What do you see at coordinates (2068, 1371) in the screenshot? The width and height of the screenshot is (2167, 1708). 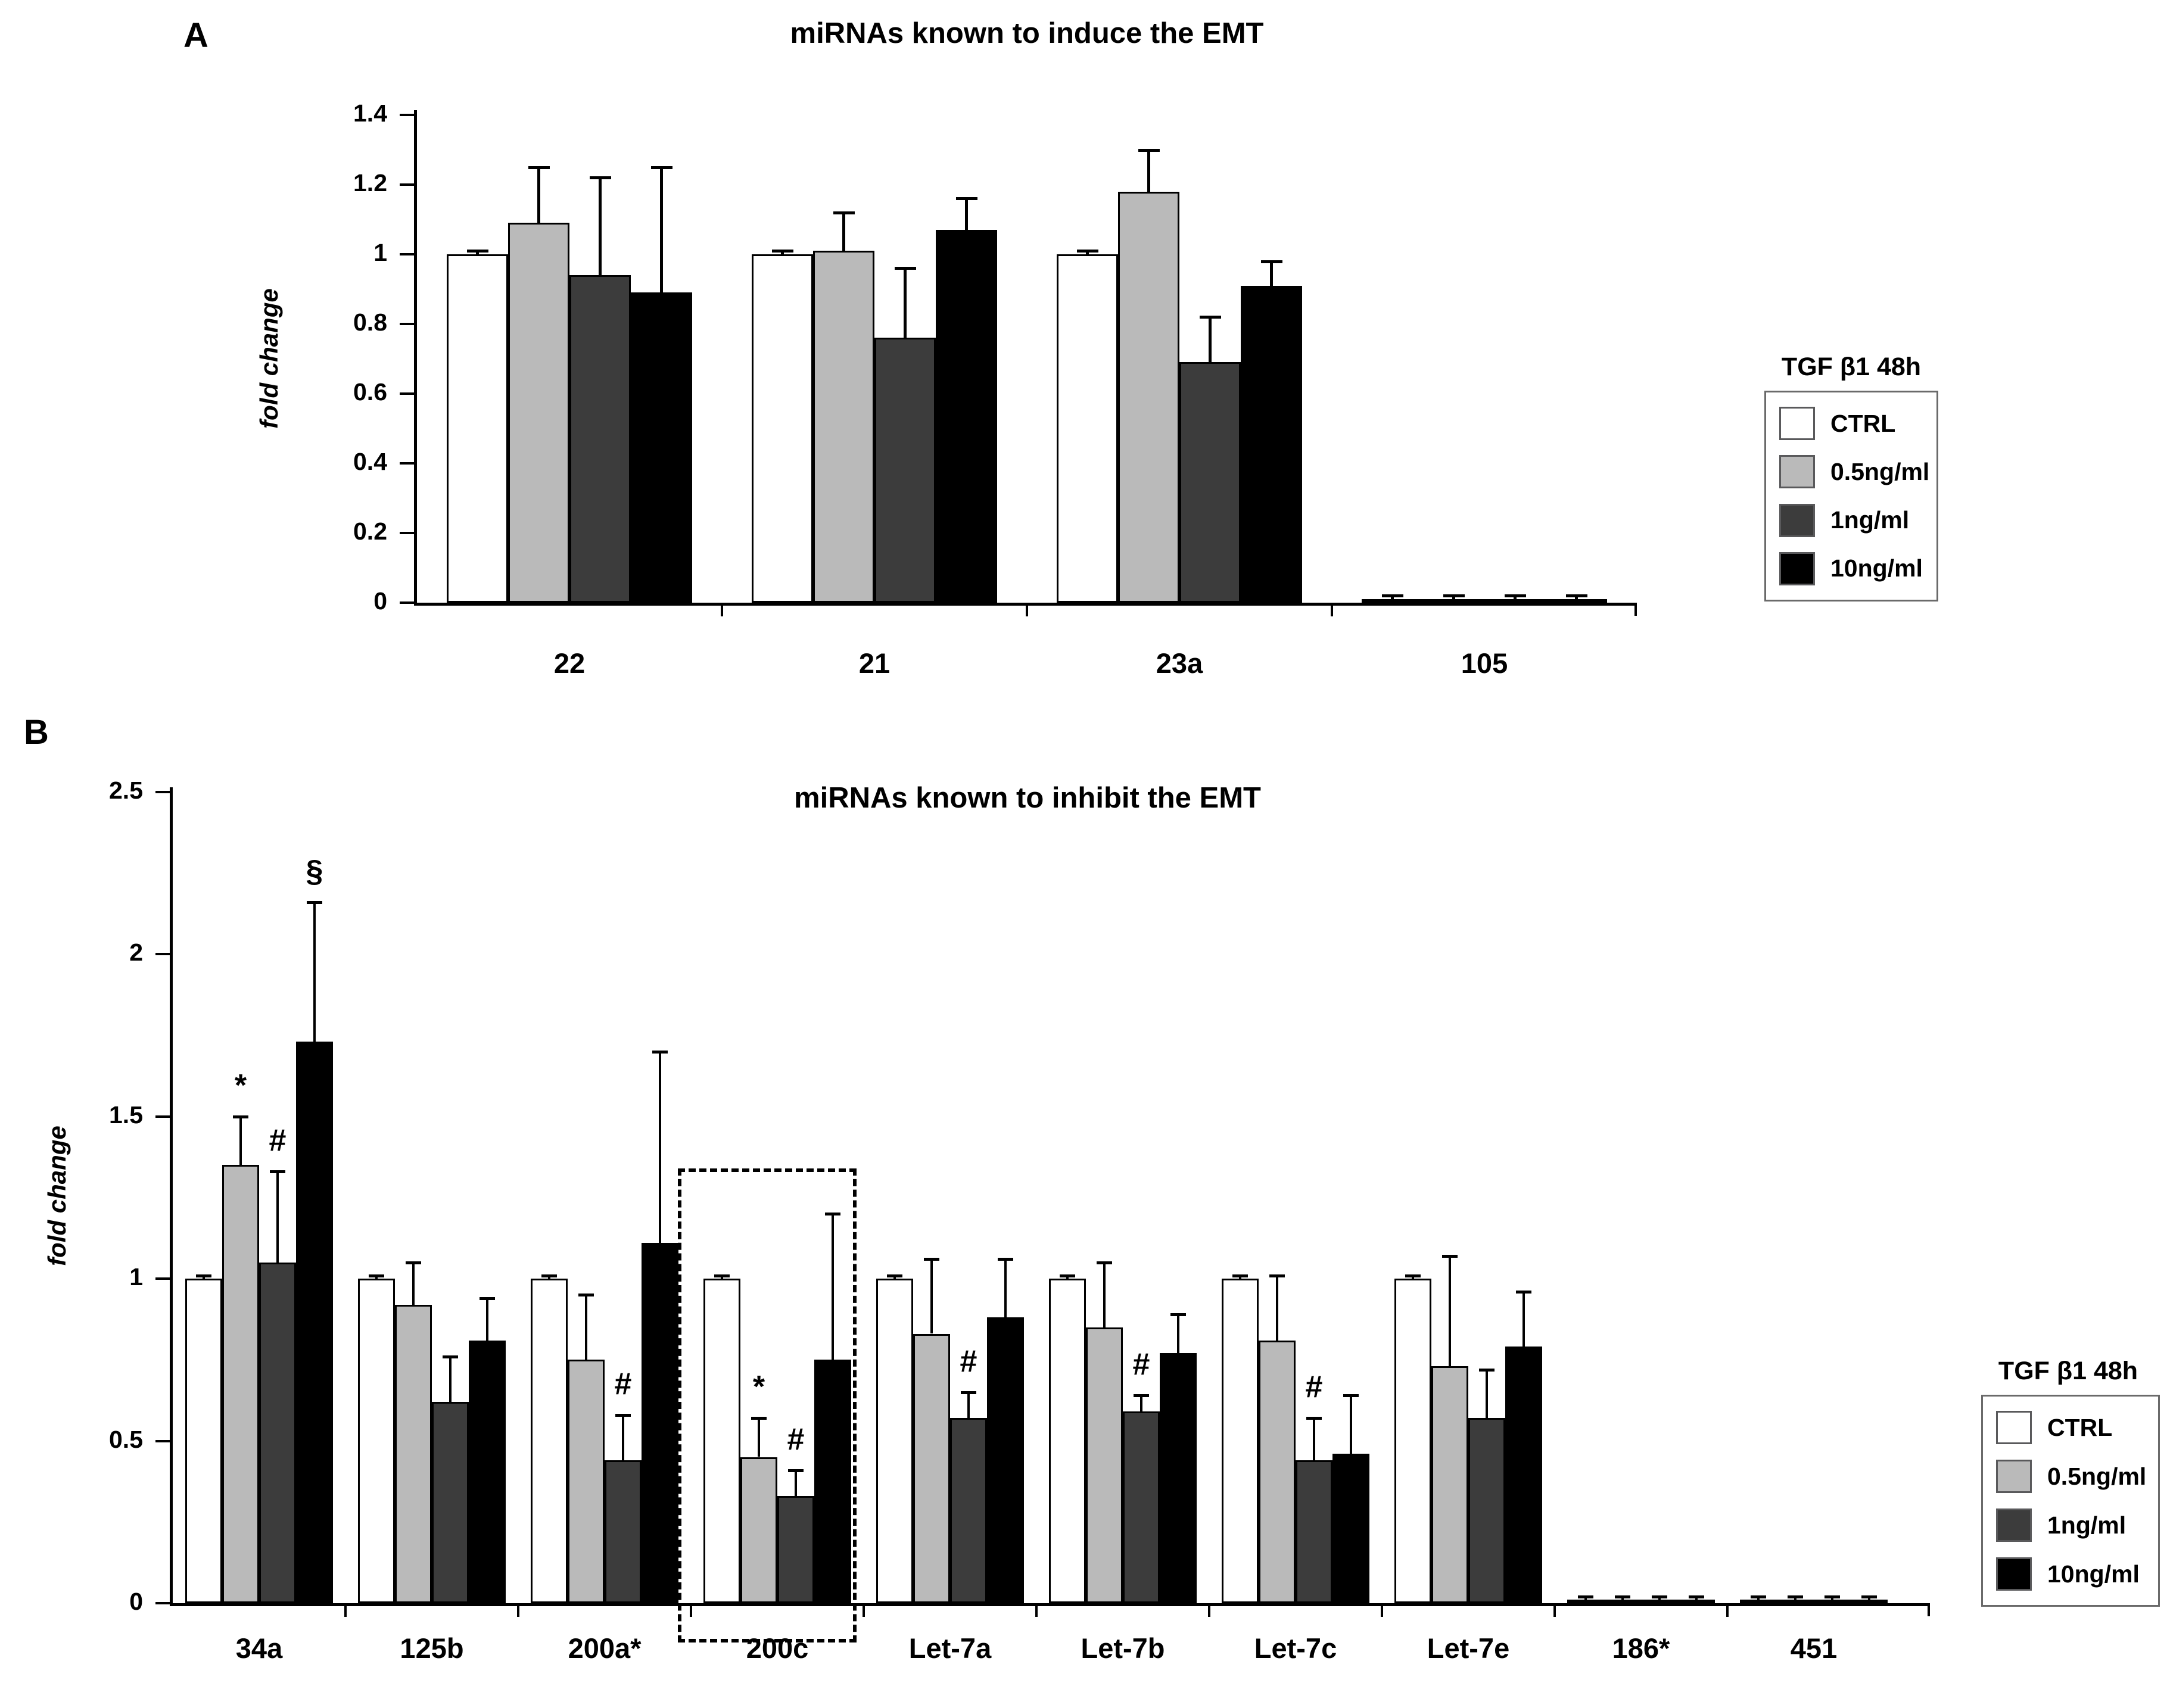 I see `chart-b-legend-title: TGF β1 48h` at bounding box center [2068, 1371].